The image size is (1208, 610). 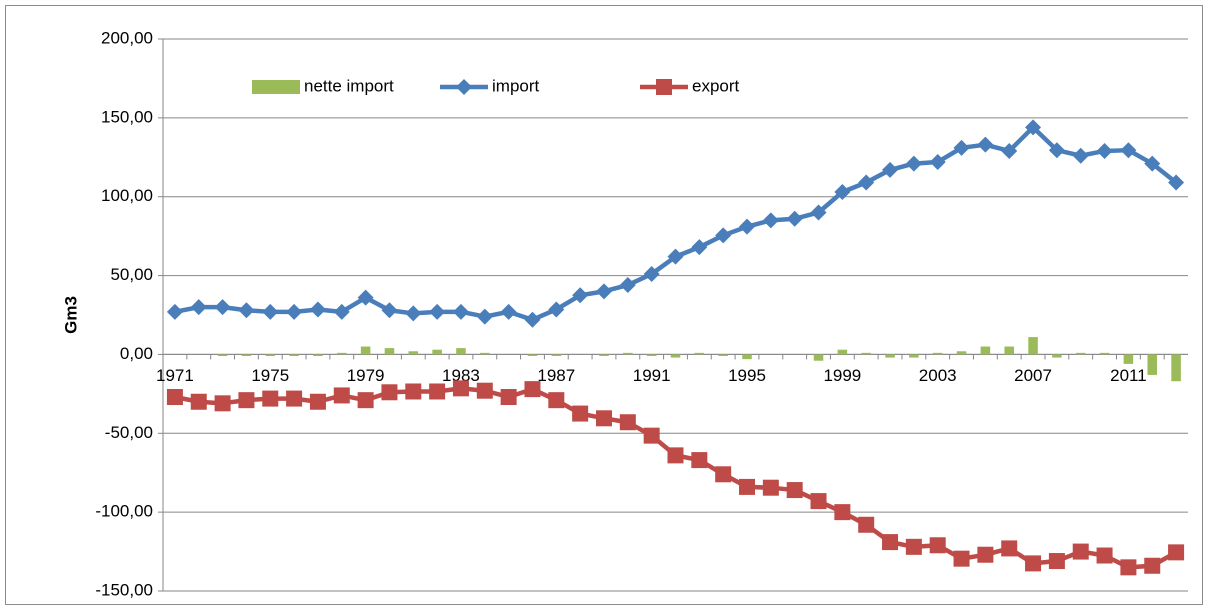 I want to click on x-tick-label: 1987, so click(x=556, y=375).